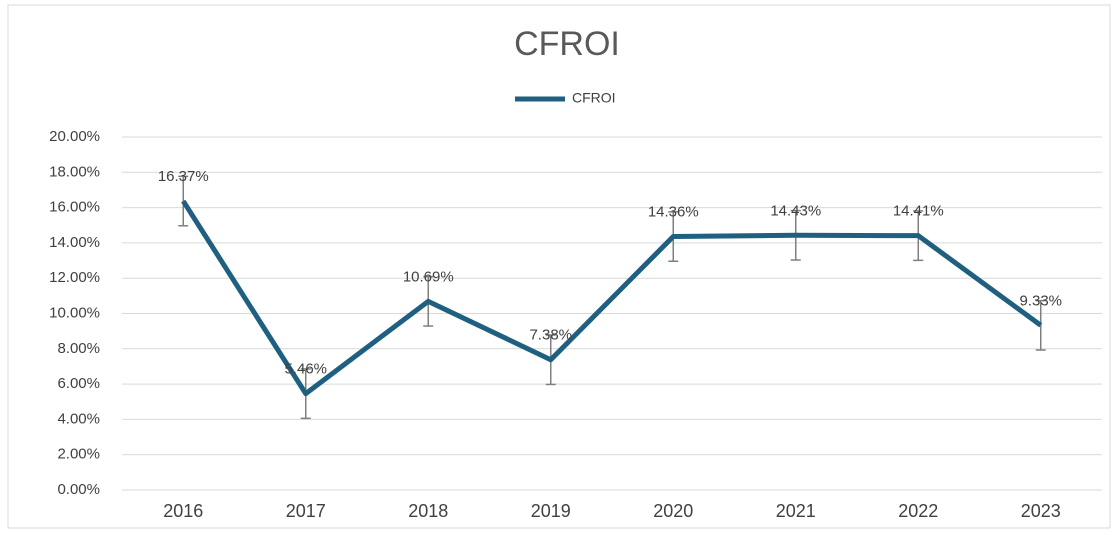 The image size is (1119, 533). What do you see at coordinates (305, 369) in the screenshot?
I see `data-label: 5.46%` at bounding box center [305, 369].